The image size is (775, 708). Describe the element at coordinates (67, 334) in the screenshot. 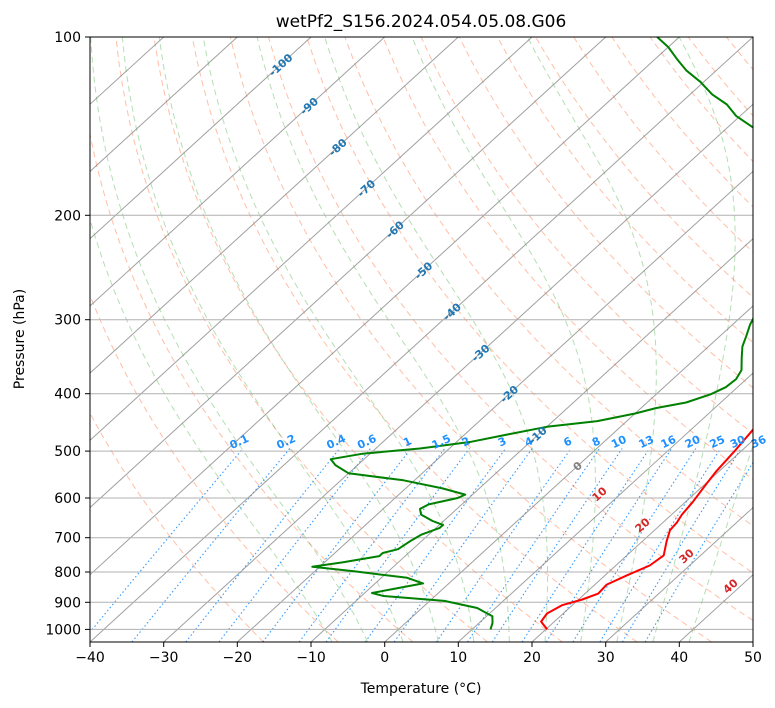

I see `y-axis-ticks: 100 200 300 400 500 600 700 800 900 1000` at that location.